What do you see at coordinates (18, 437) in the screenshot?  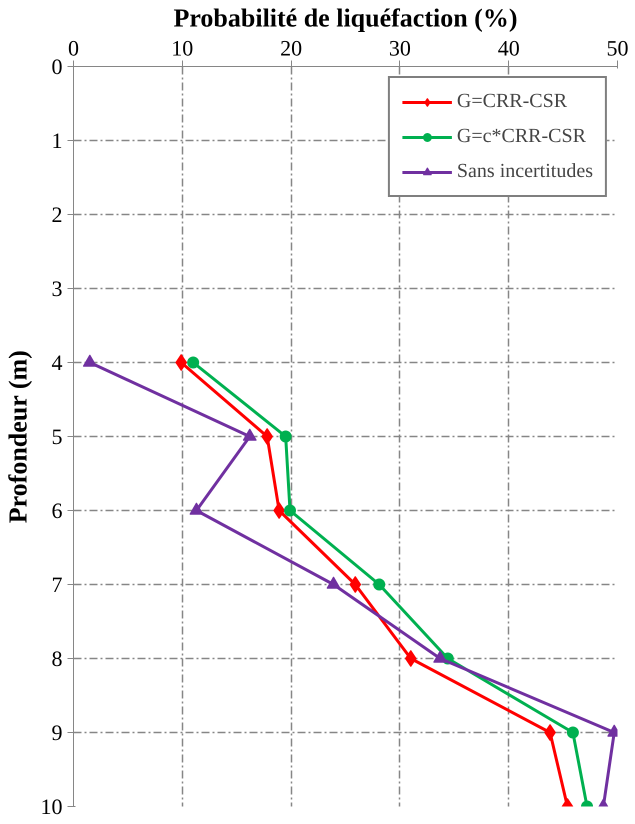 I see `y-axis-title: Profondeur (m)` at bounding box center [18, 437].